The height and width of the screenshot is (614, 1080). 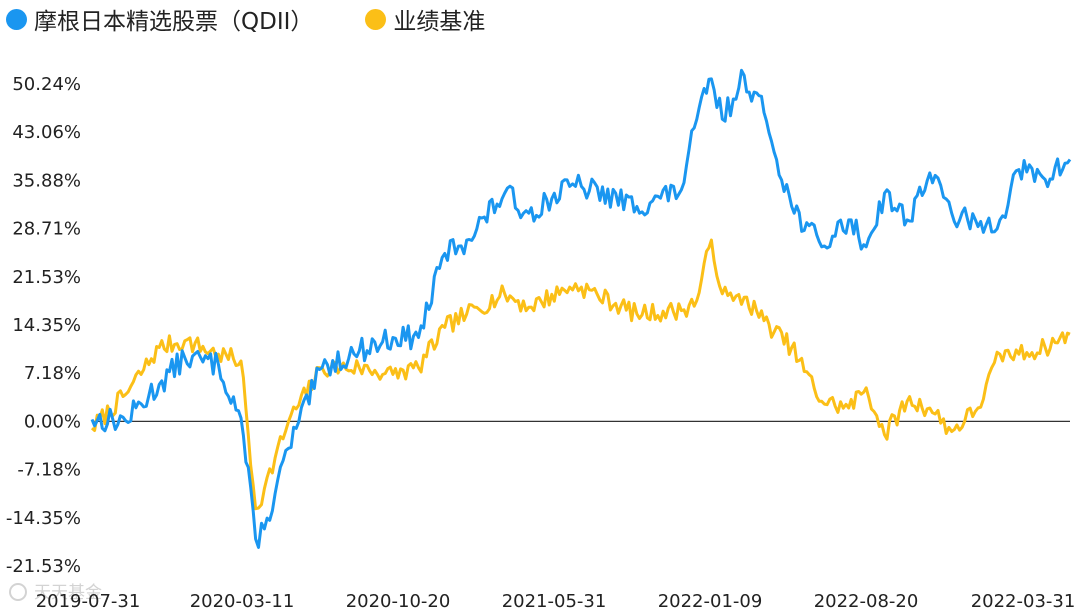 I want to click on watermark-logo-icon, so click(x=18, y=592).